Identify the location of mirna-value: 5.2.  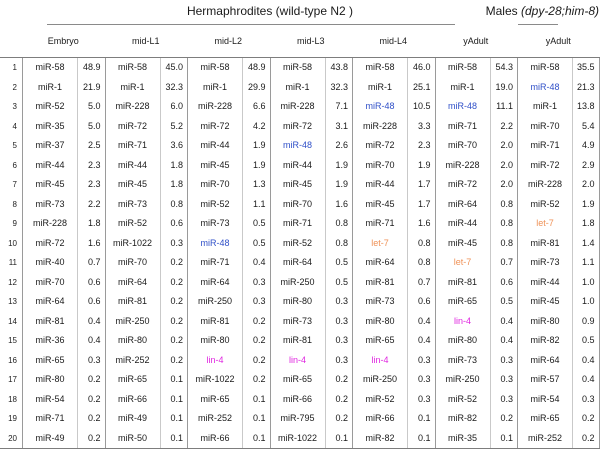
(173, 126).